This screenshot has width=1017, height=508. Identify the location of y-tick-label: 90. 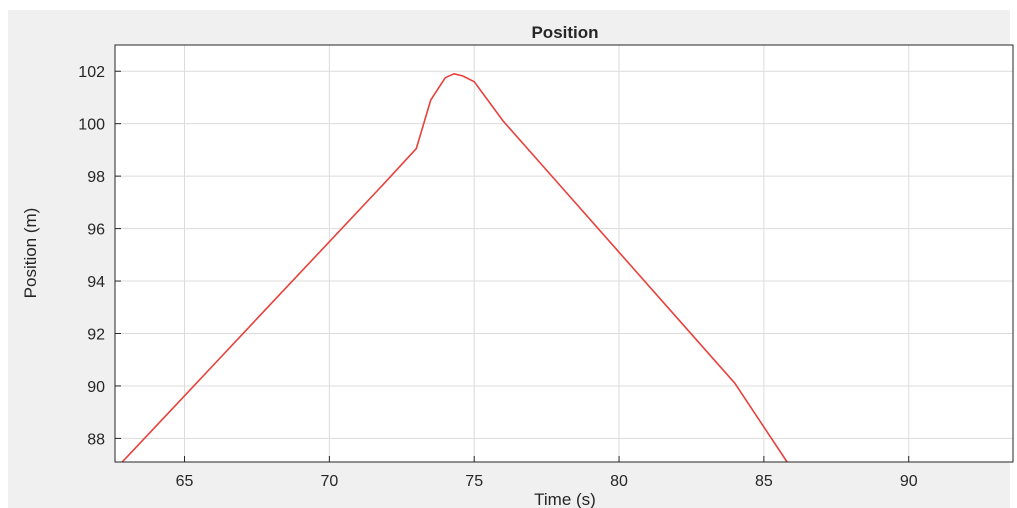
(96, 387).